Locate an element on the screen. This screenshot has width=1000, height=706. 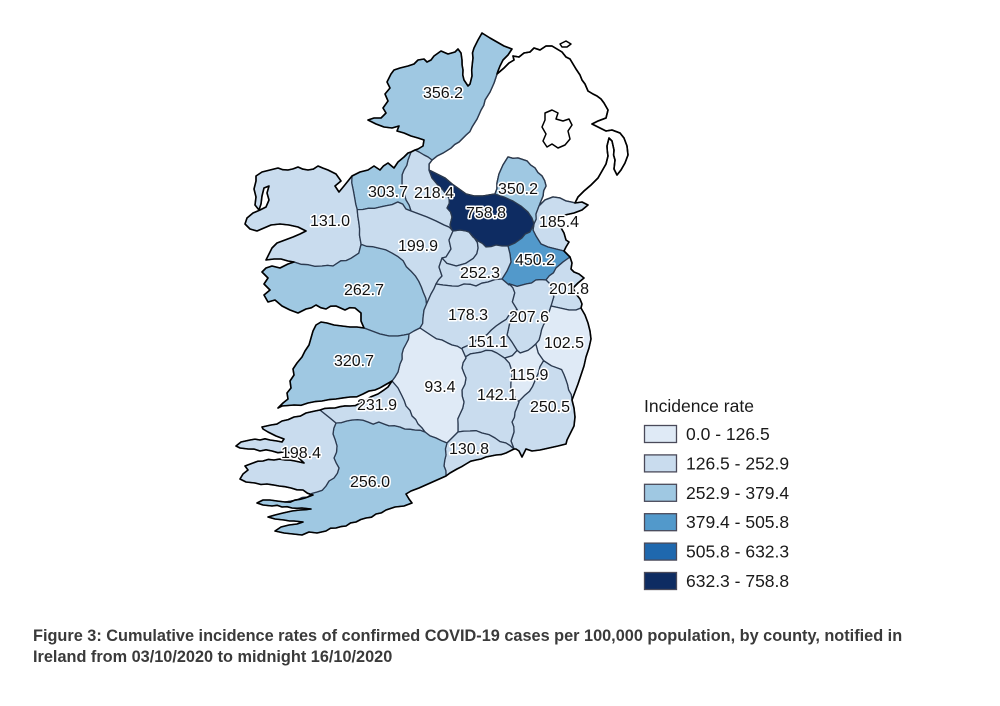
svg-text: 126.5 - 252.9 is located at coordinates (737, 463).